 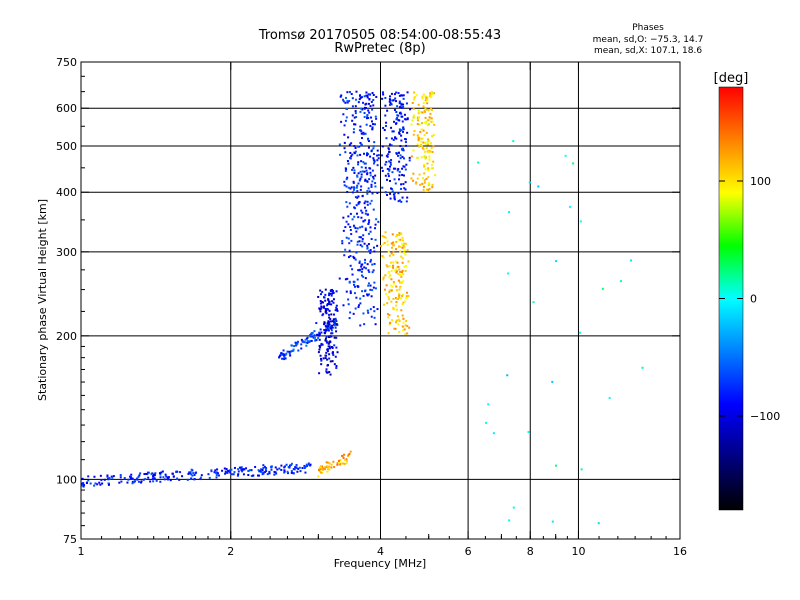 What do you see at coordinates (648, 40) in the screenshot?
I see `phase-legend-o: mean, sd,O: −75.3, 14.7` at bounding box center [648, 40].